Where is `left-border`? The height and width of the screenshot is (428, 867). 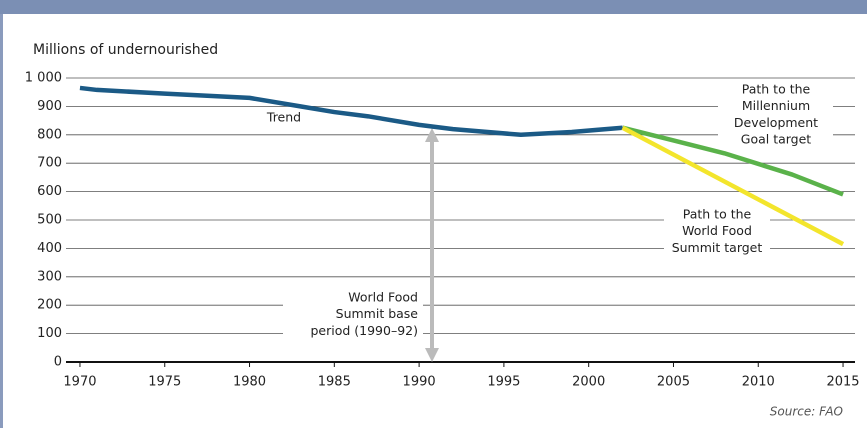 left-border is located at coordinates (1, 221).